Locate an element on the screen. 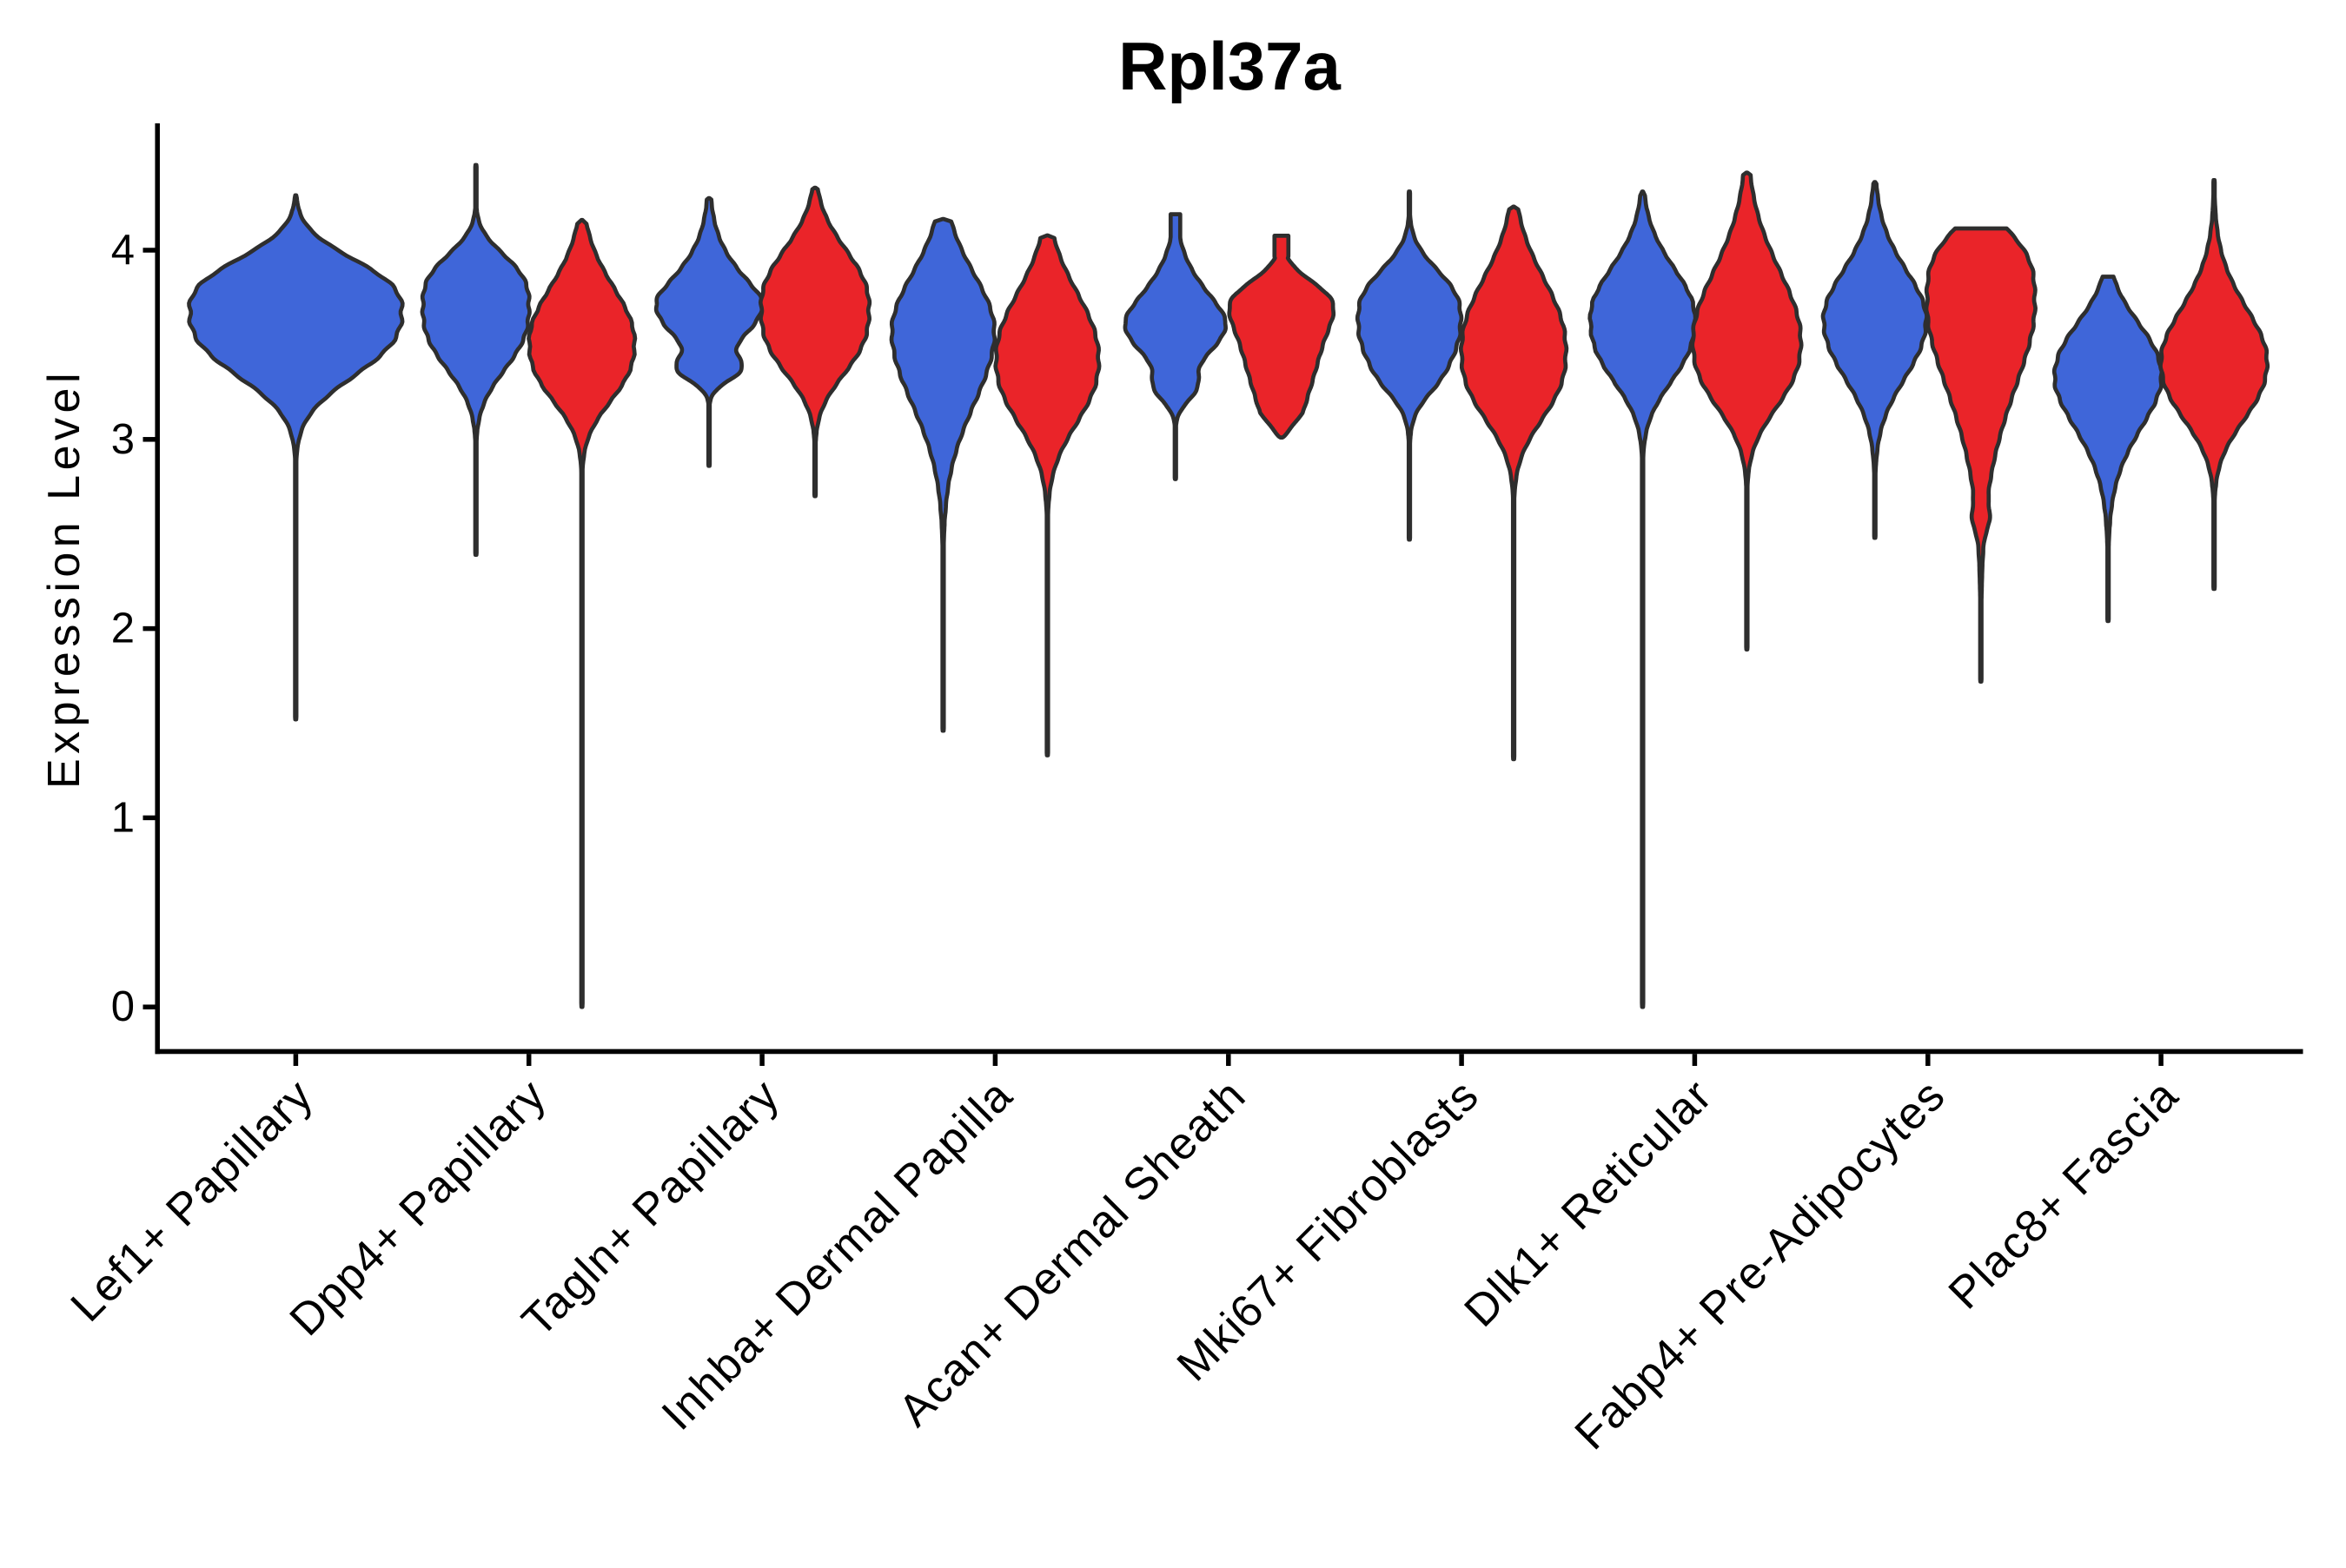  svg-text: Rpl37a is located at coordinates (1230, 66).